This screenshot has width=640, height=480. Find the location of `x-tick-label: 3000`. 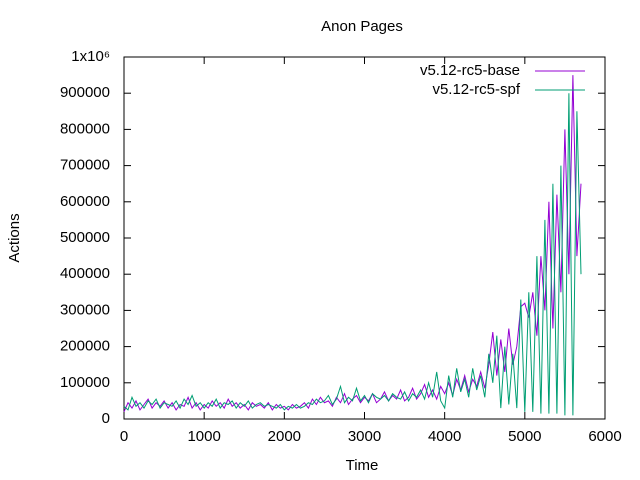

x-tick-label: 3000 is located at coordinates (364, 436).